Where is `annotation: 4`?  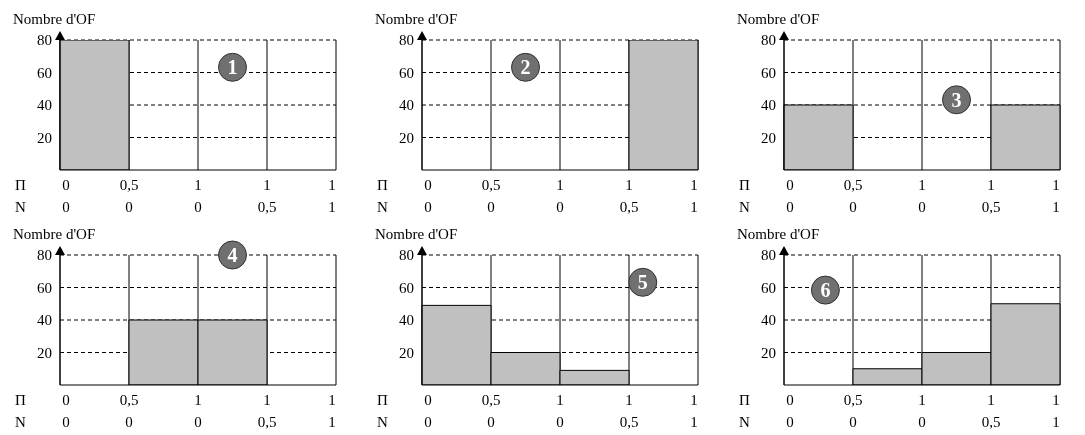
annotation: 4 is located at coordinates (232, 255).